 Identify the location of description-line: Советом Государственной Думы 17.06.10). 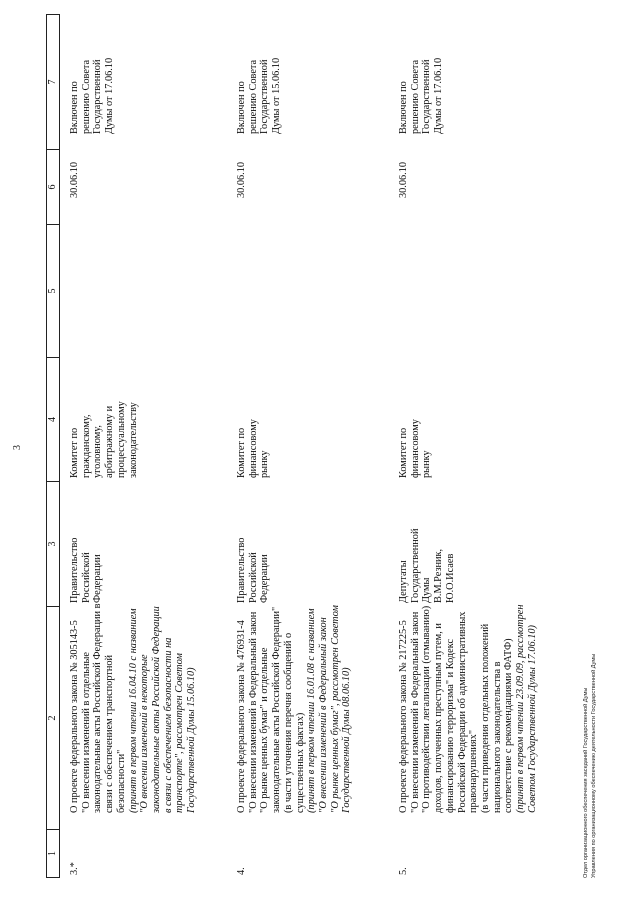
(532, 719).